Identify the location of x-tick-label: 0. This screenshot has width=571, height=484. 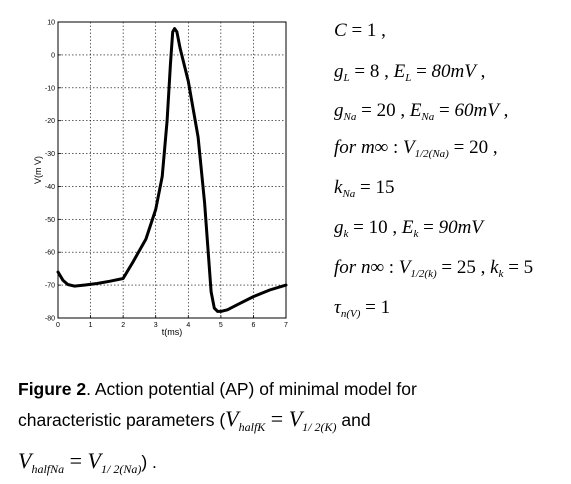
(58, 325).